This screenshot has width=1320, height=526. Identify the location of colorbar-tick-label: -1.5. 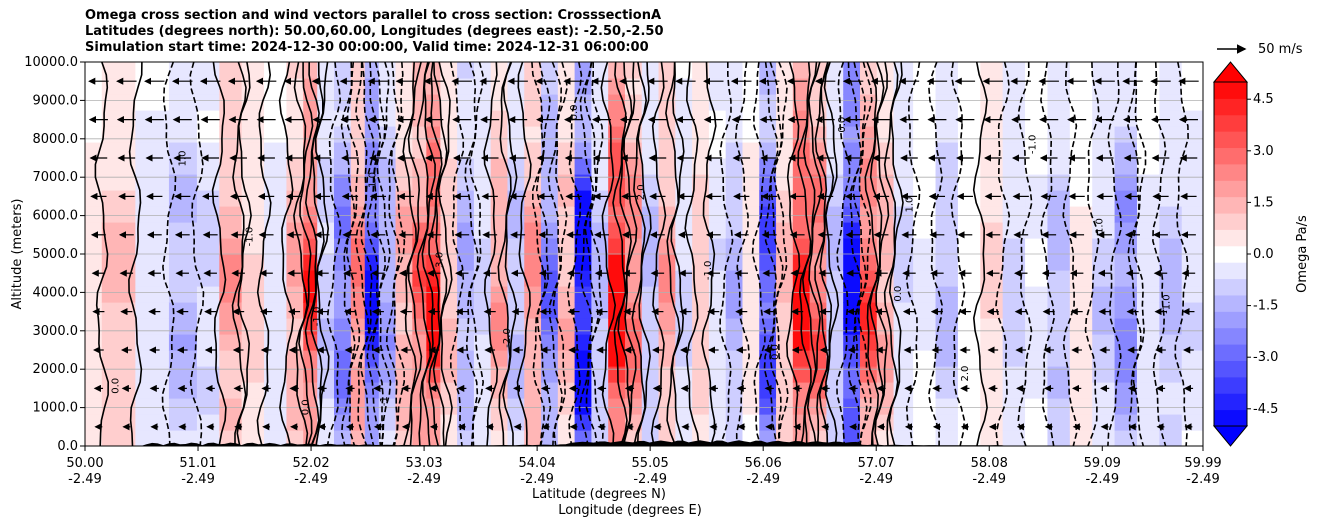
(1265, 306).